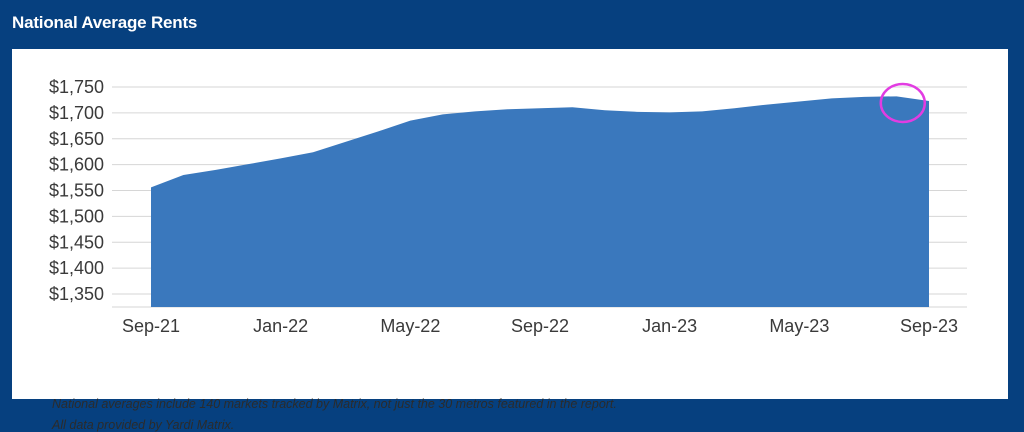 This screenshot has width=1024, height=432. Describe the element at coordinates (151, 326) in the screenshot. I see `x-tick-label: Sep-21` at that location.